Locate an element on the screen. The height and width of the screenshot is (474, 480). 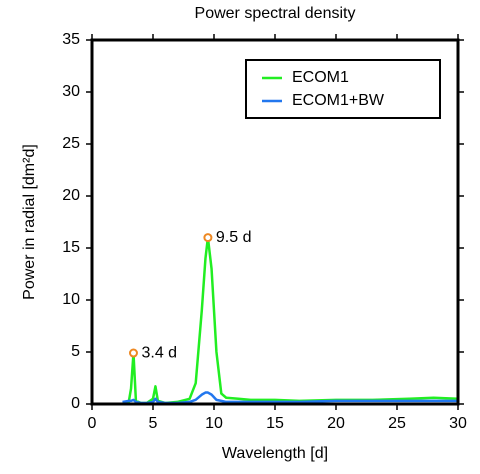
y-tick-label: 15 is located at coordinates (71, 247).